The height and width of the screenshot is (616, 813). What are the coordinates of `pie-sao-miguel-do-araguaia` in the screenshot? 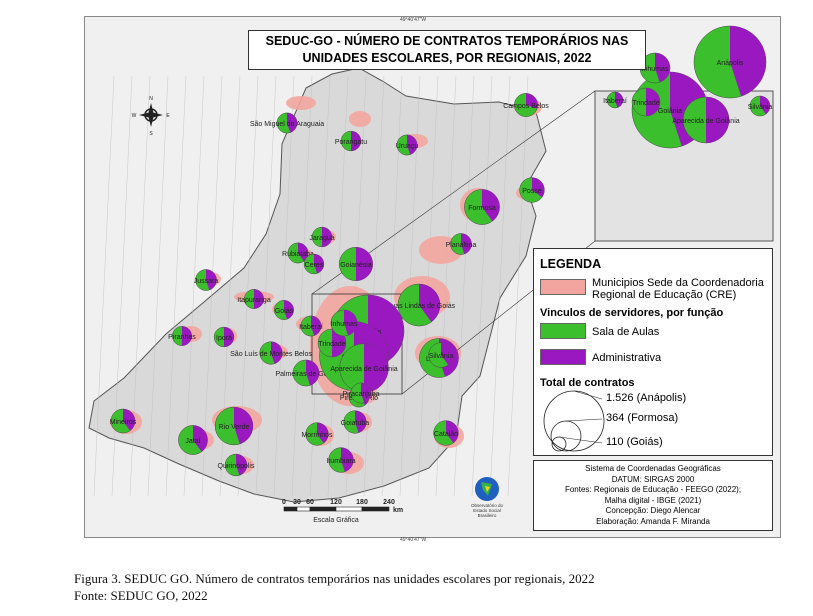 It's located at (287, 123).